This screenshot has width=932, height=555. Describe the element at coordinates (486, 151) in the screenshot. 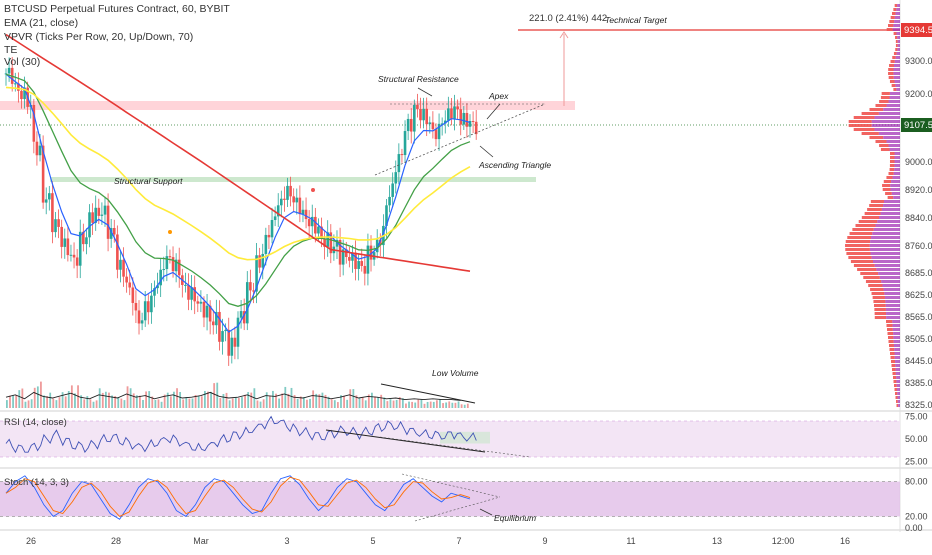

I see `triangle-arrow` at that location.